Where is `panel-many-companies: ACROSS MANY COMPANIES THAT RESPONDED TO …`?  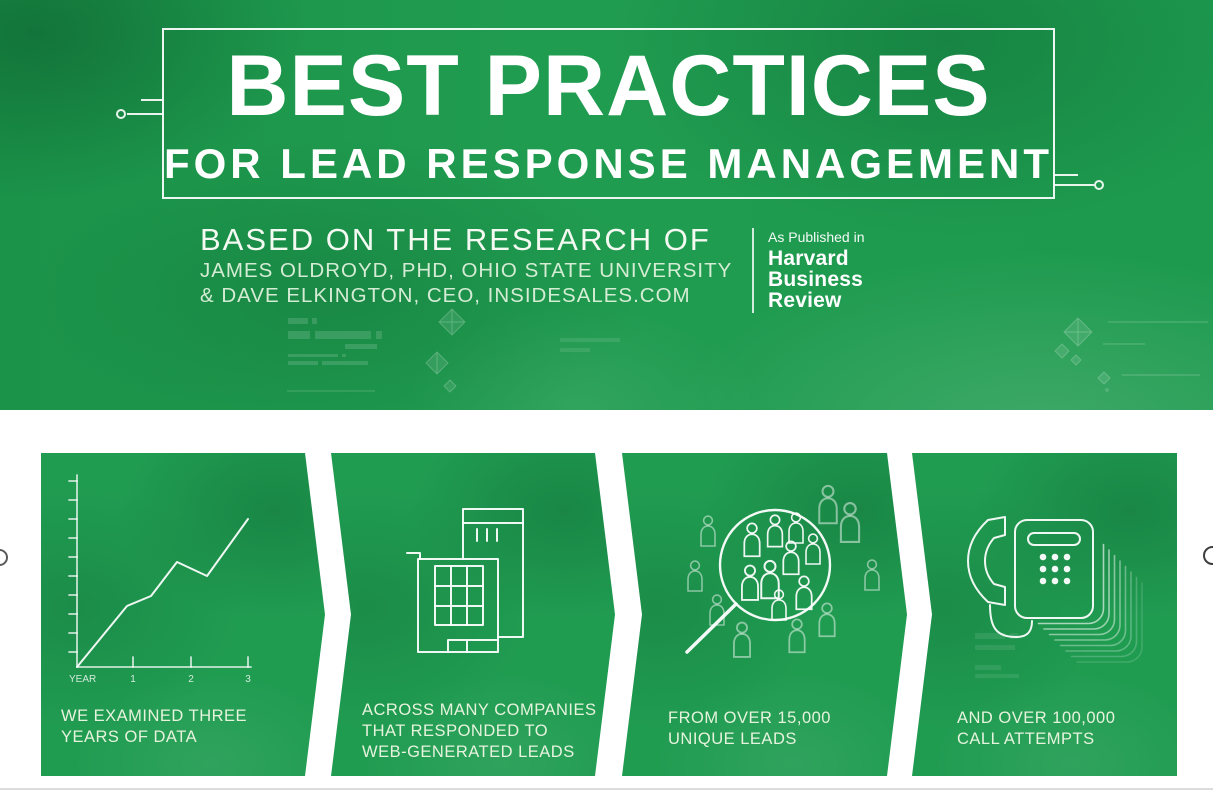 panel-many-companies: ACROSS MANY COMPANIES THAT RESPONDED TO … is located at coordinates (473, 614).